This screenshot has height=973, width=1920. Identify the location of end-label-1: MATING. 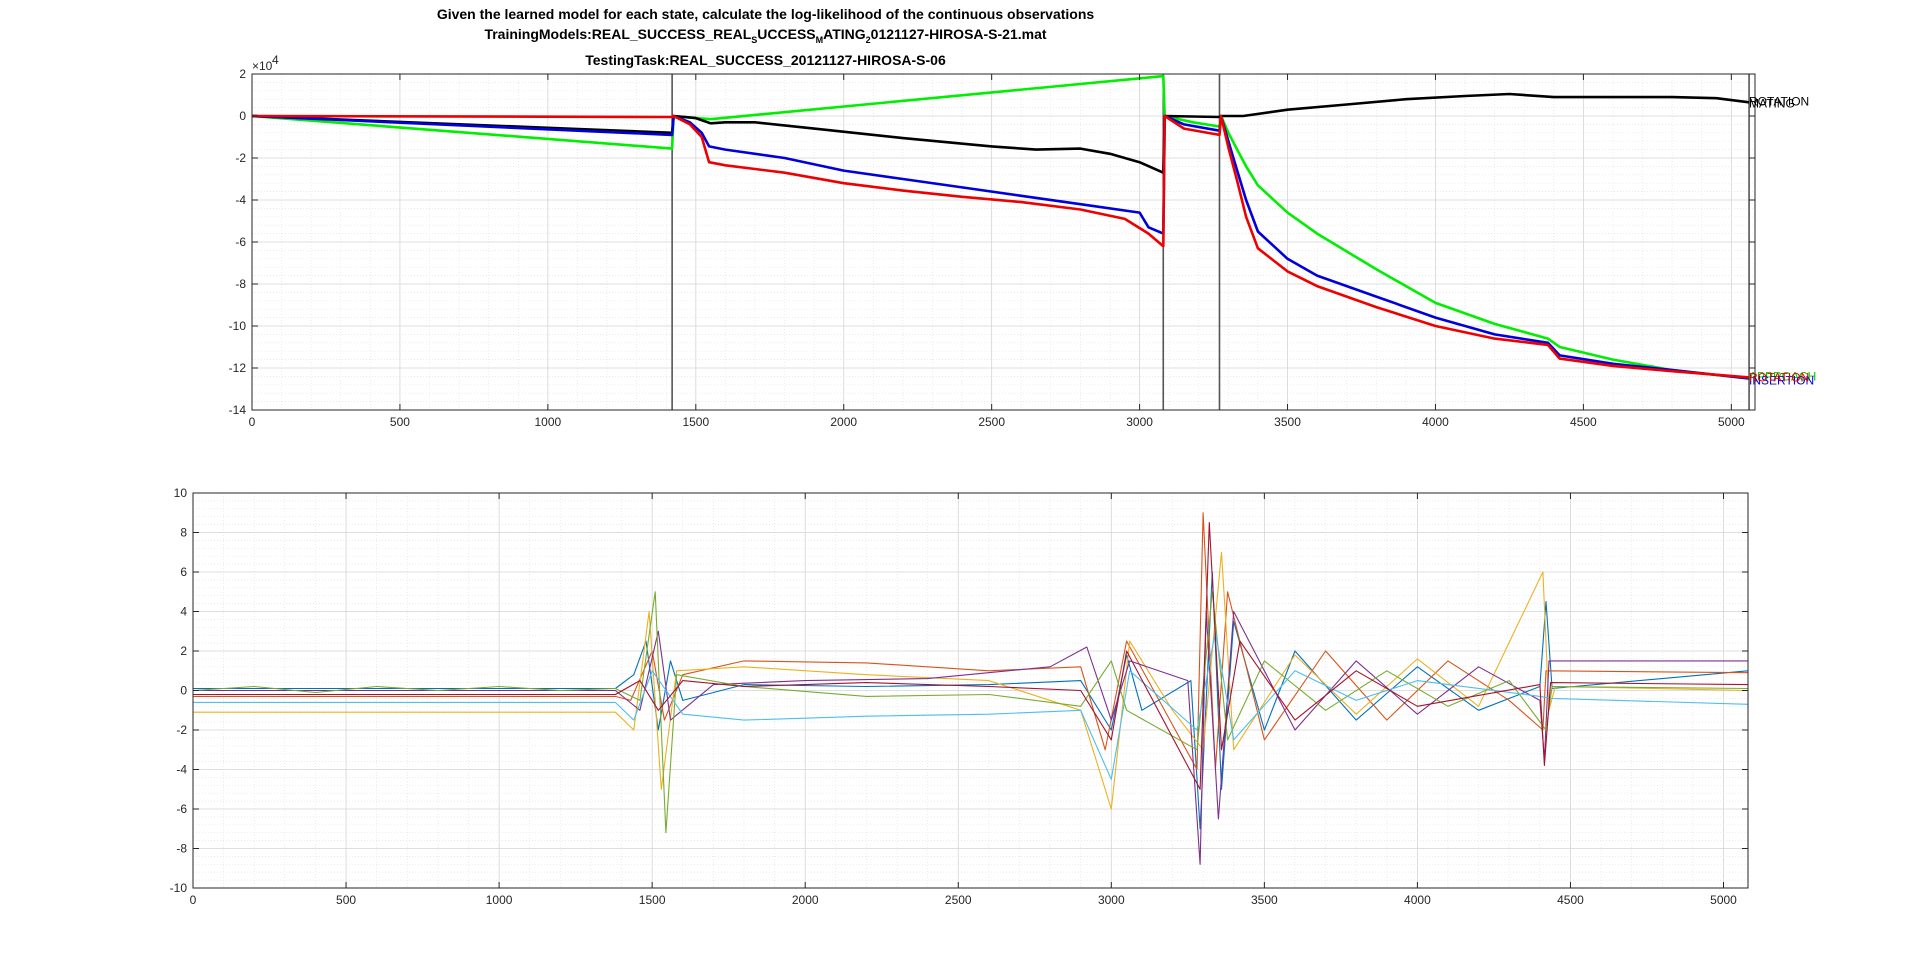
(1772, 103).